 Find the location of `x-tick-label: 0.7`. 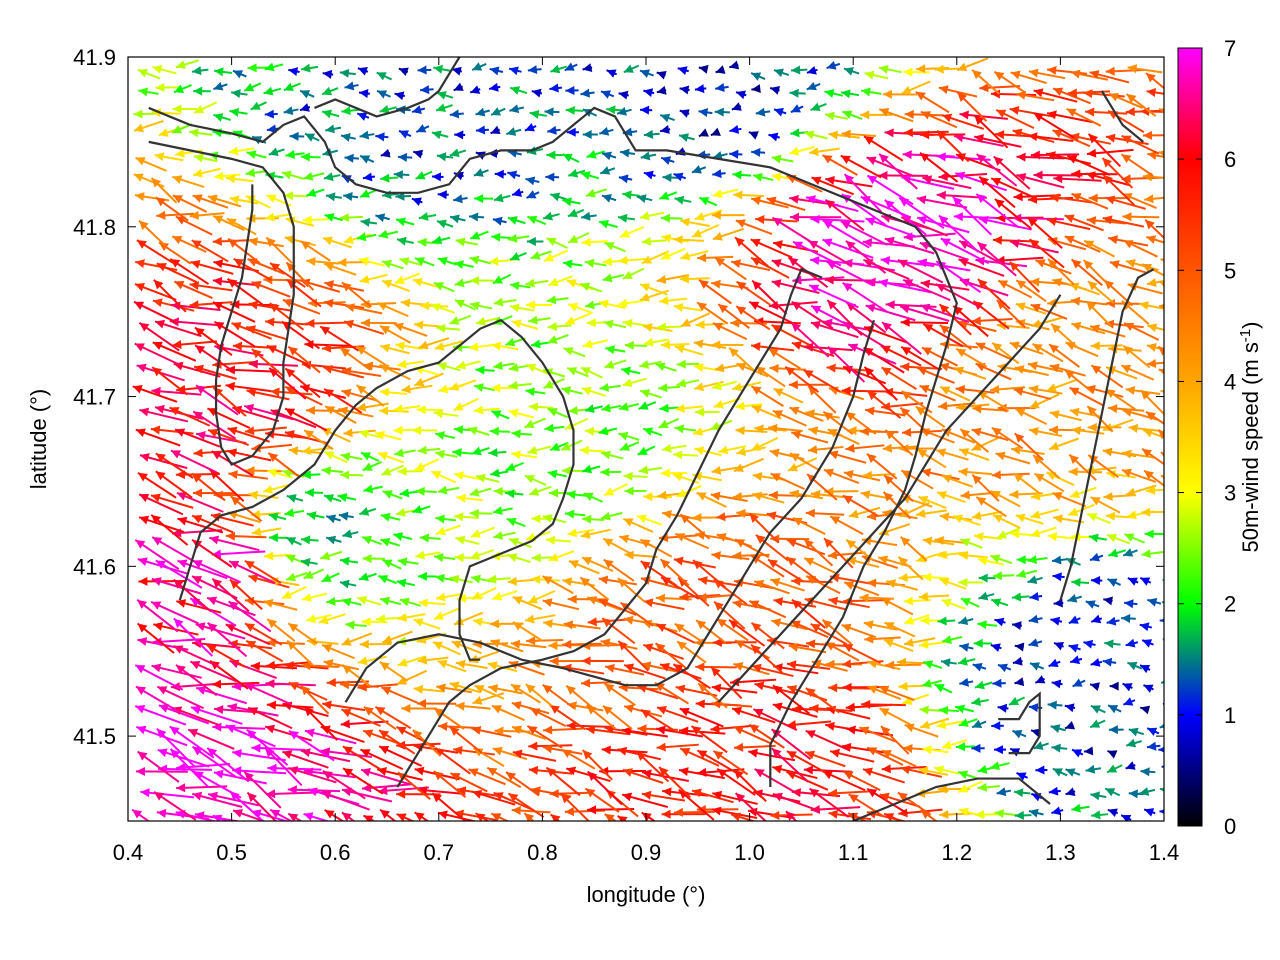

x-tick-label: 0.7 is located at coordinates (439, 852).